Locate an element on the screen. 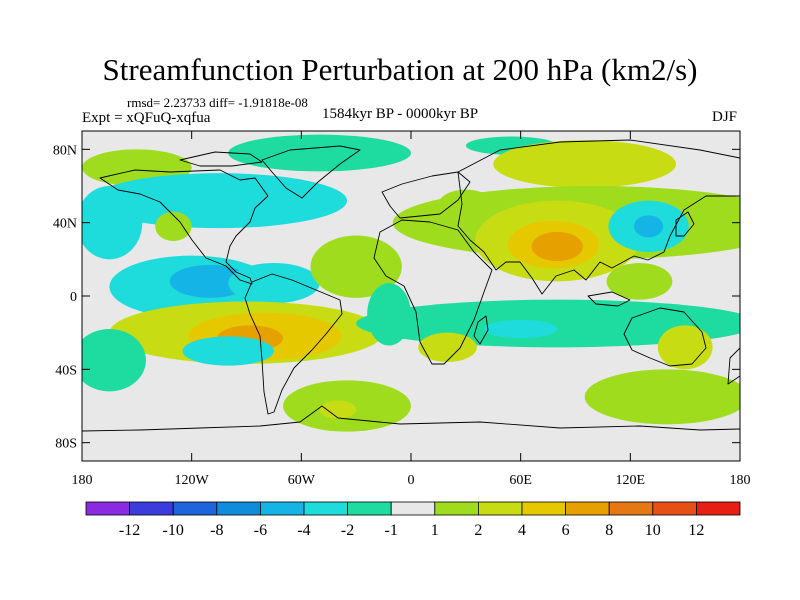  coastline-southeast-asia-islands is located at coordinates (609, 299).